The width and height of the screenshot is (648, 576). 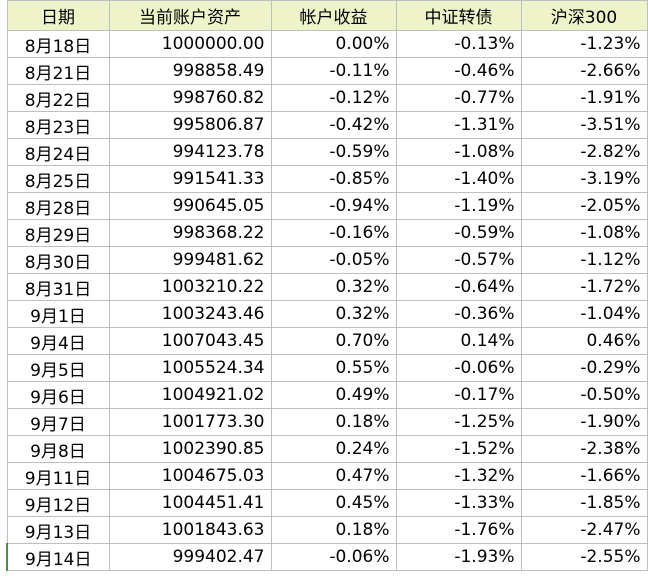 I want to click on table-row: 8月28日 990645.05 -0.94% -1.19% -2.05%, so click(x=327, y=206).